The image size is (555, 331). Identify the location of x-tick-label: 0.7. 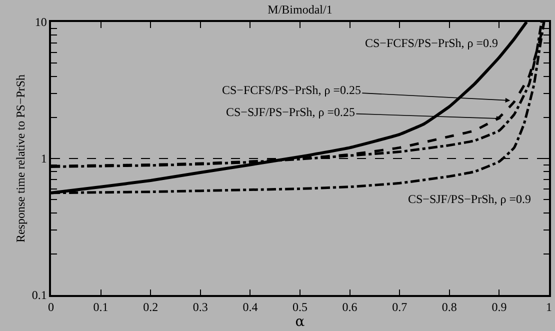
(400, 307).